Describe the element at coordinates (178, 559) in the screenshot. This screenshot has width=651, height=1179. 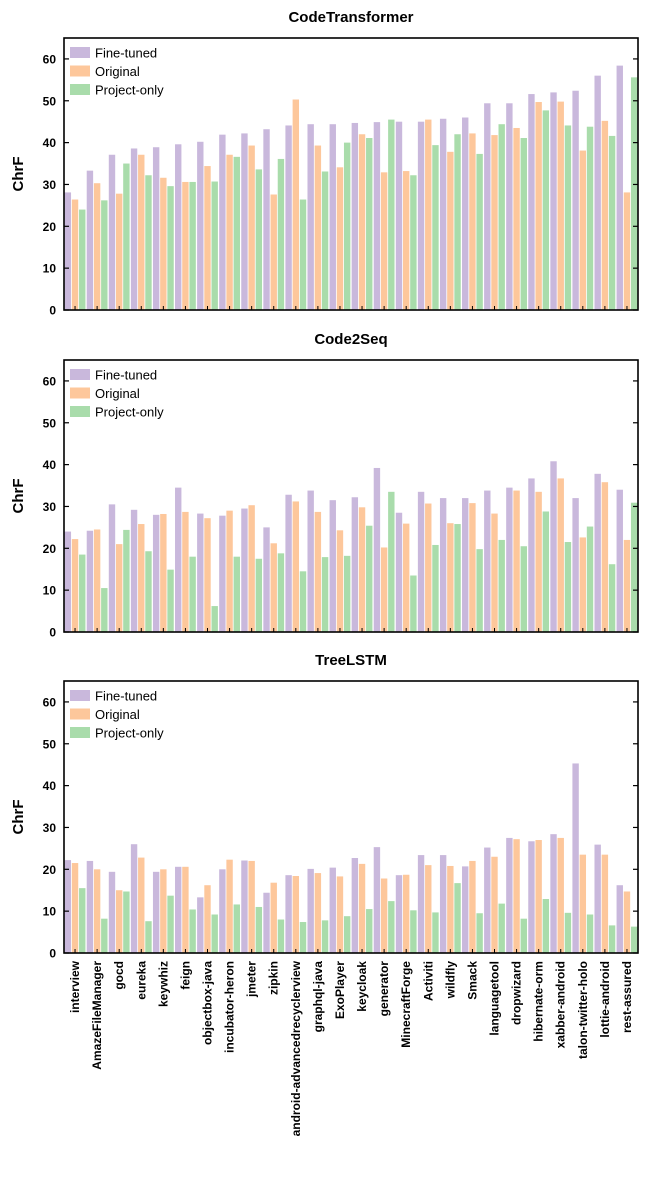
I see `bar-fine-tuned-feign` at that location.